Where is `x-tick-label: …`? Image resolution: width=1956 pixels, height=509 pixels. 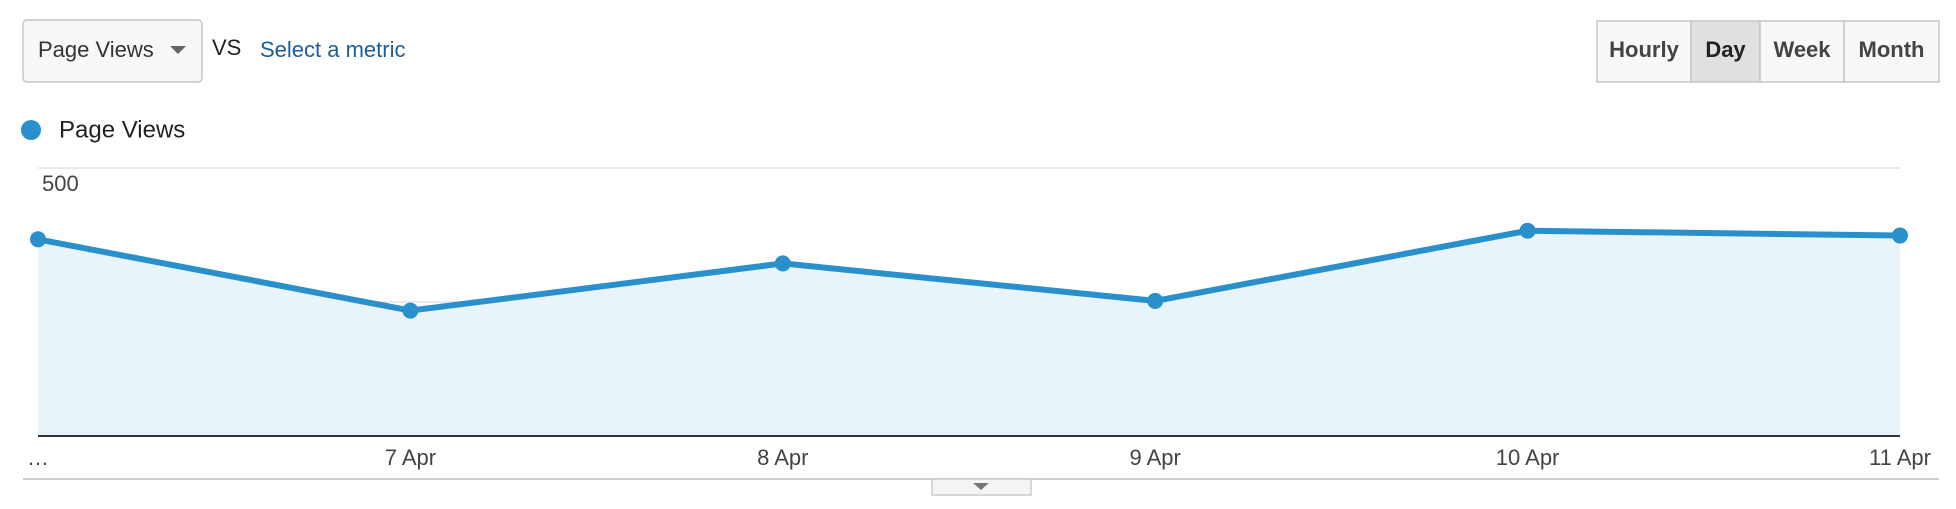 x-tick-label: … is located at coordinates (38, 457).